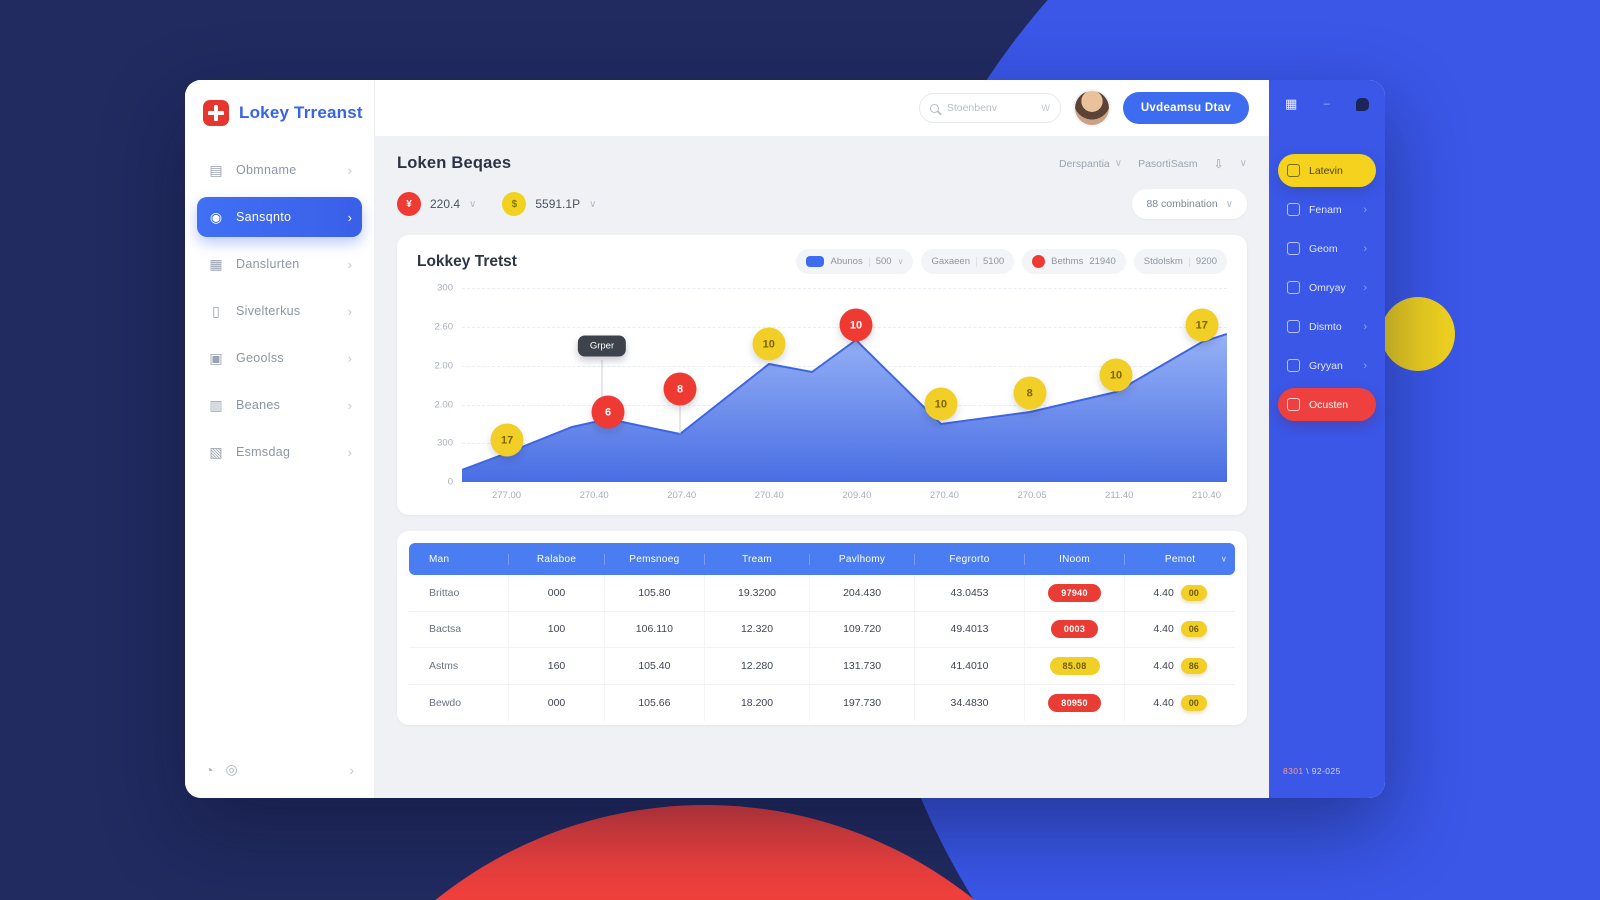 The height and width of the screenshot is (900, 1600). What do you see at coordinates (1326, 104) in the screenshot?
I see `minimize-icon: –` at bounding box center [1326, 104].